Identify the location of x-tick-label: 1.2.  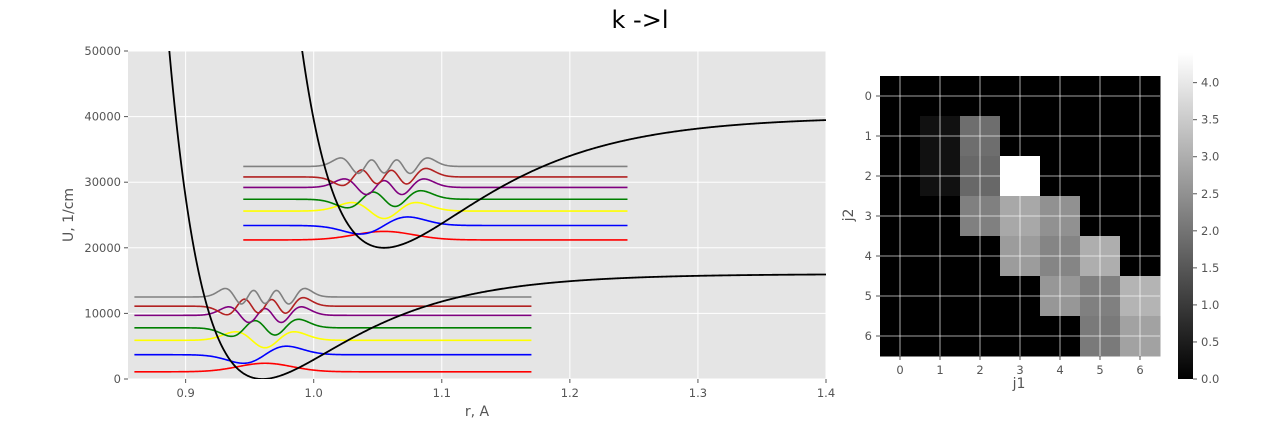
(570, 393).